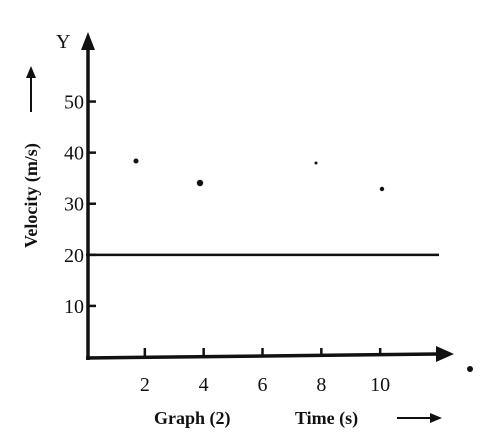  What do you see at coordinates (263, 385) in the screenshot?
I see `x-tick-label: 6` at bounding box center [263, 385].